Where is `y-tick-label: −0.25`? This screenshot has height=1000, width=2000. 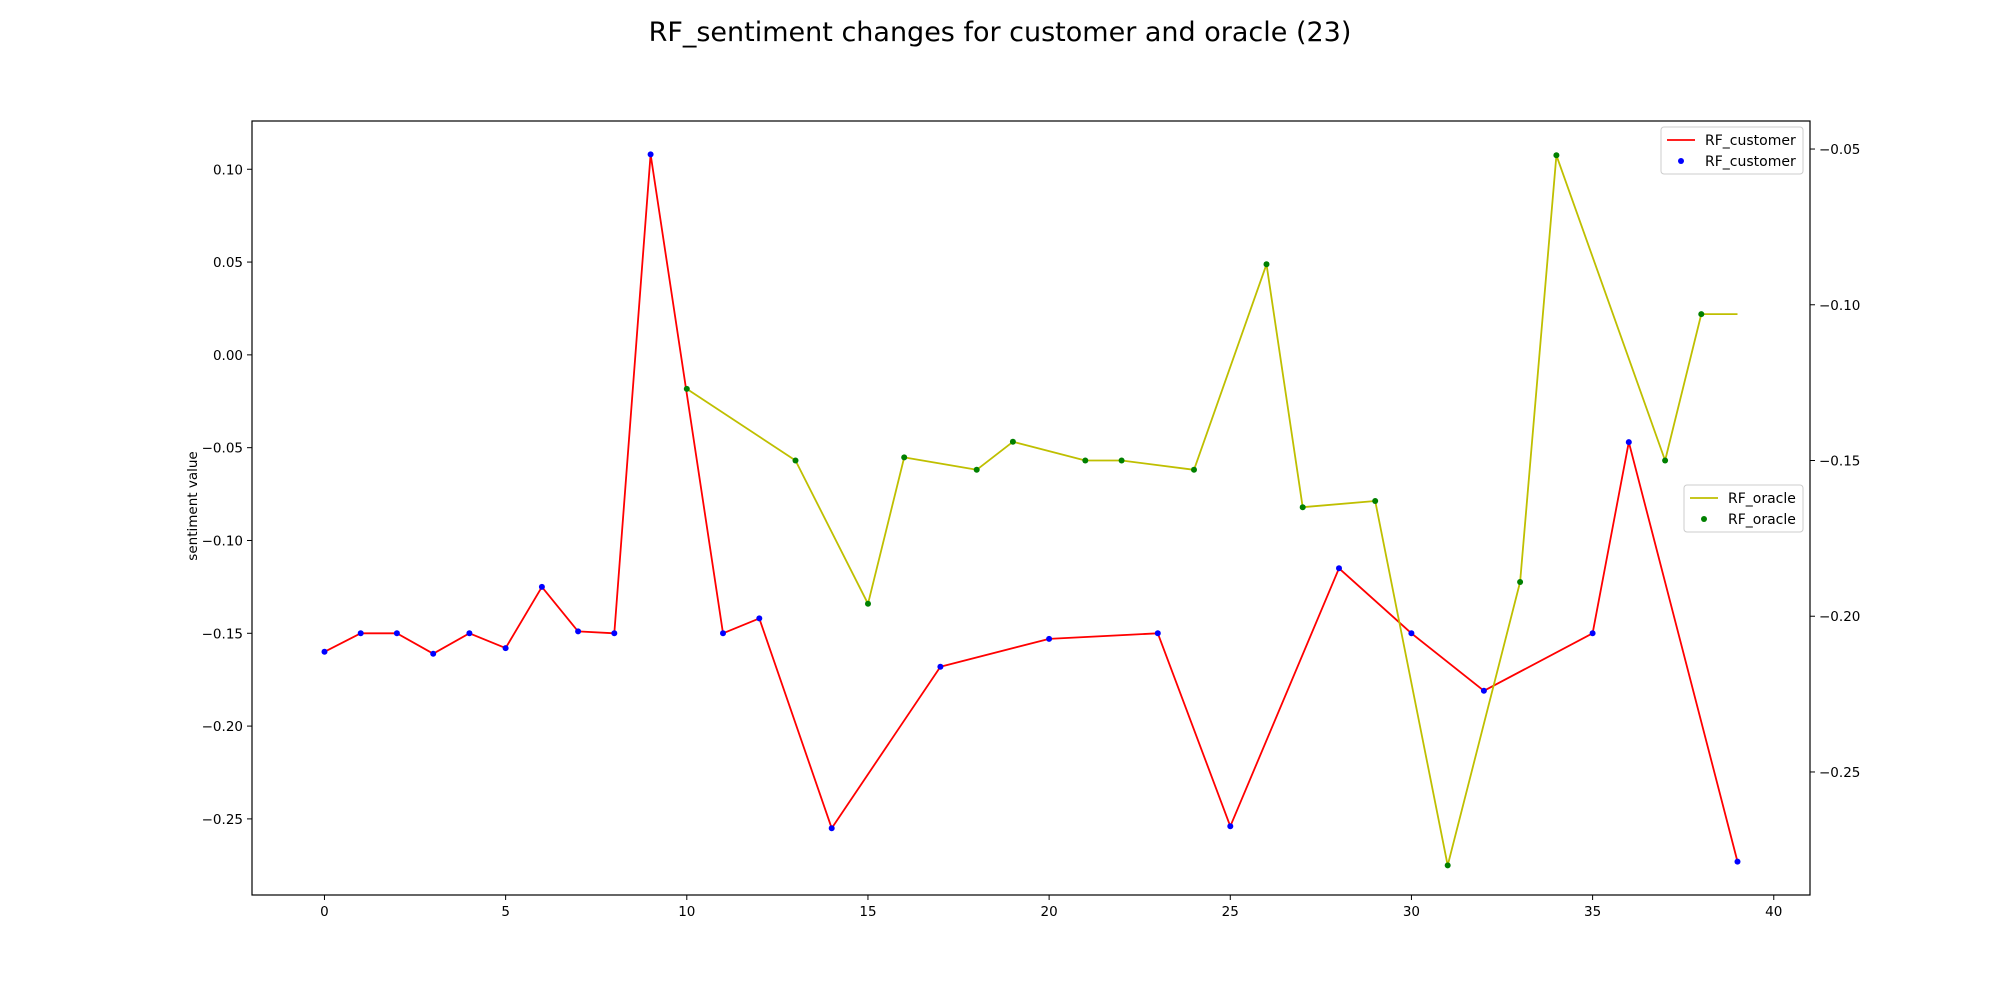 y-tick-label: −0.25 is located at coordinates (222, 820).